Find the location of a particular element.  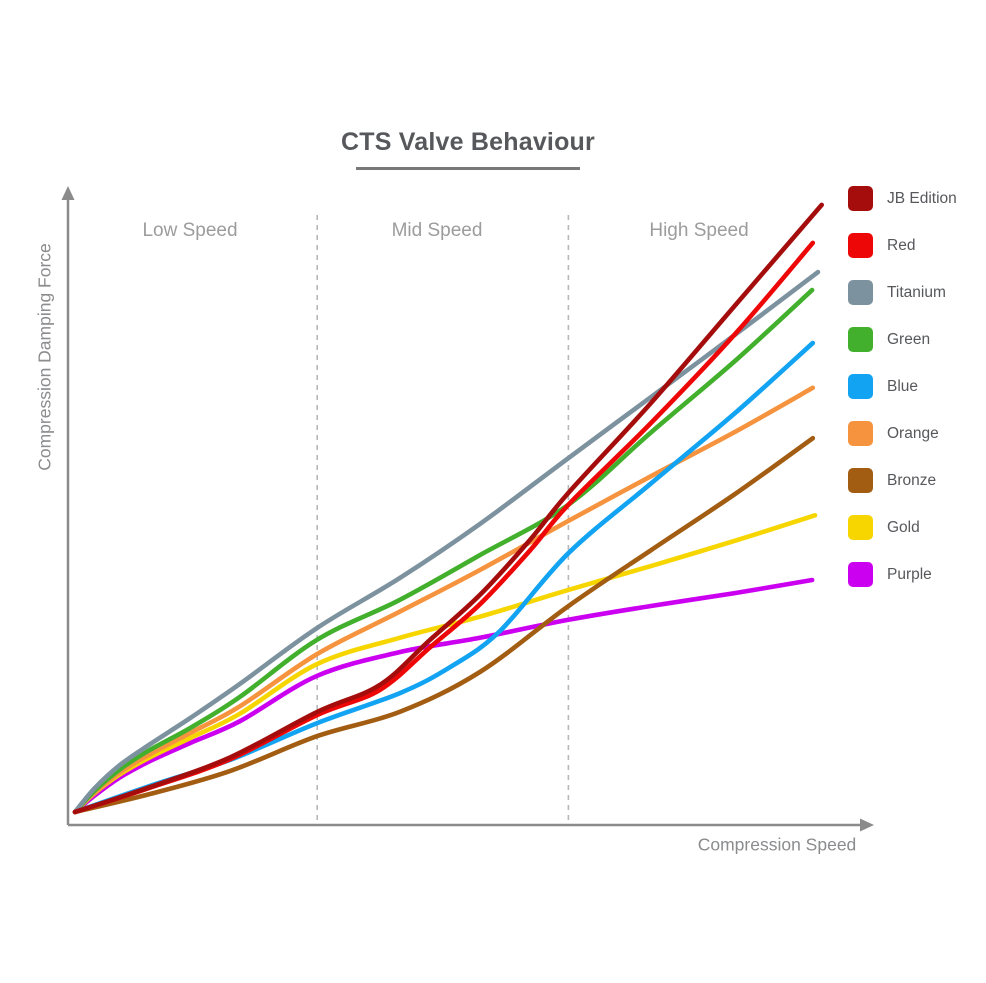

legend-item-titanium: Titanium is located at coordinates (902, 292).